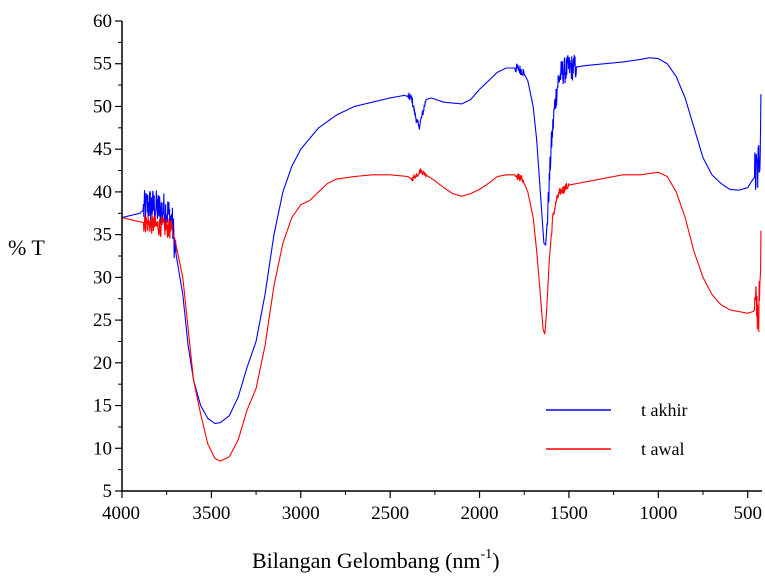 The image size is (765, 584). Describe the element at coordinates (102, 235) in the screenshot. I see `y-tick-label: 35` at that location.